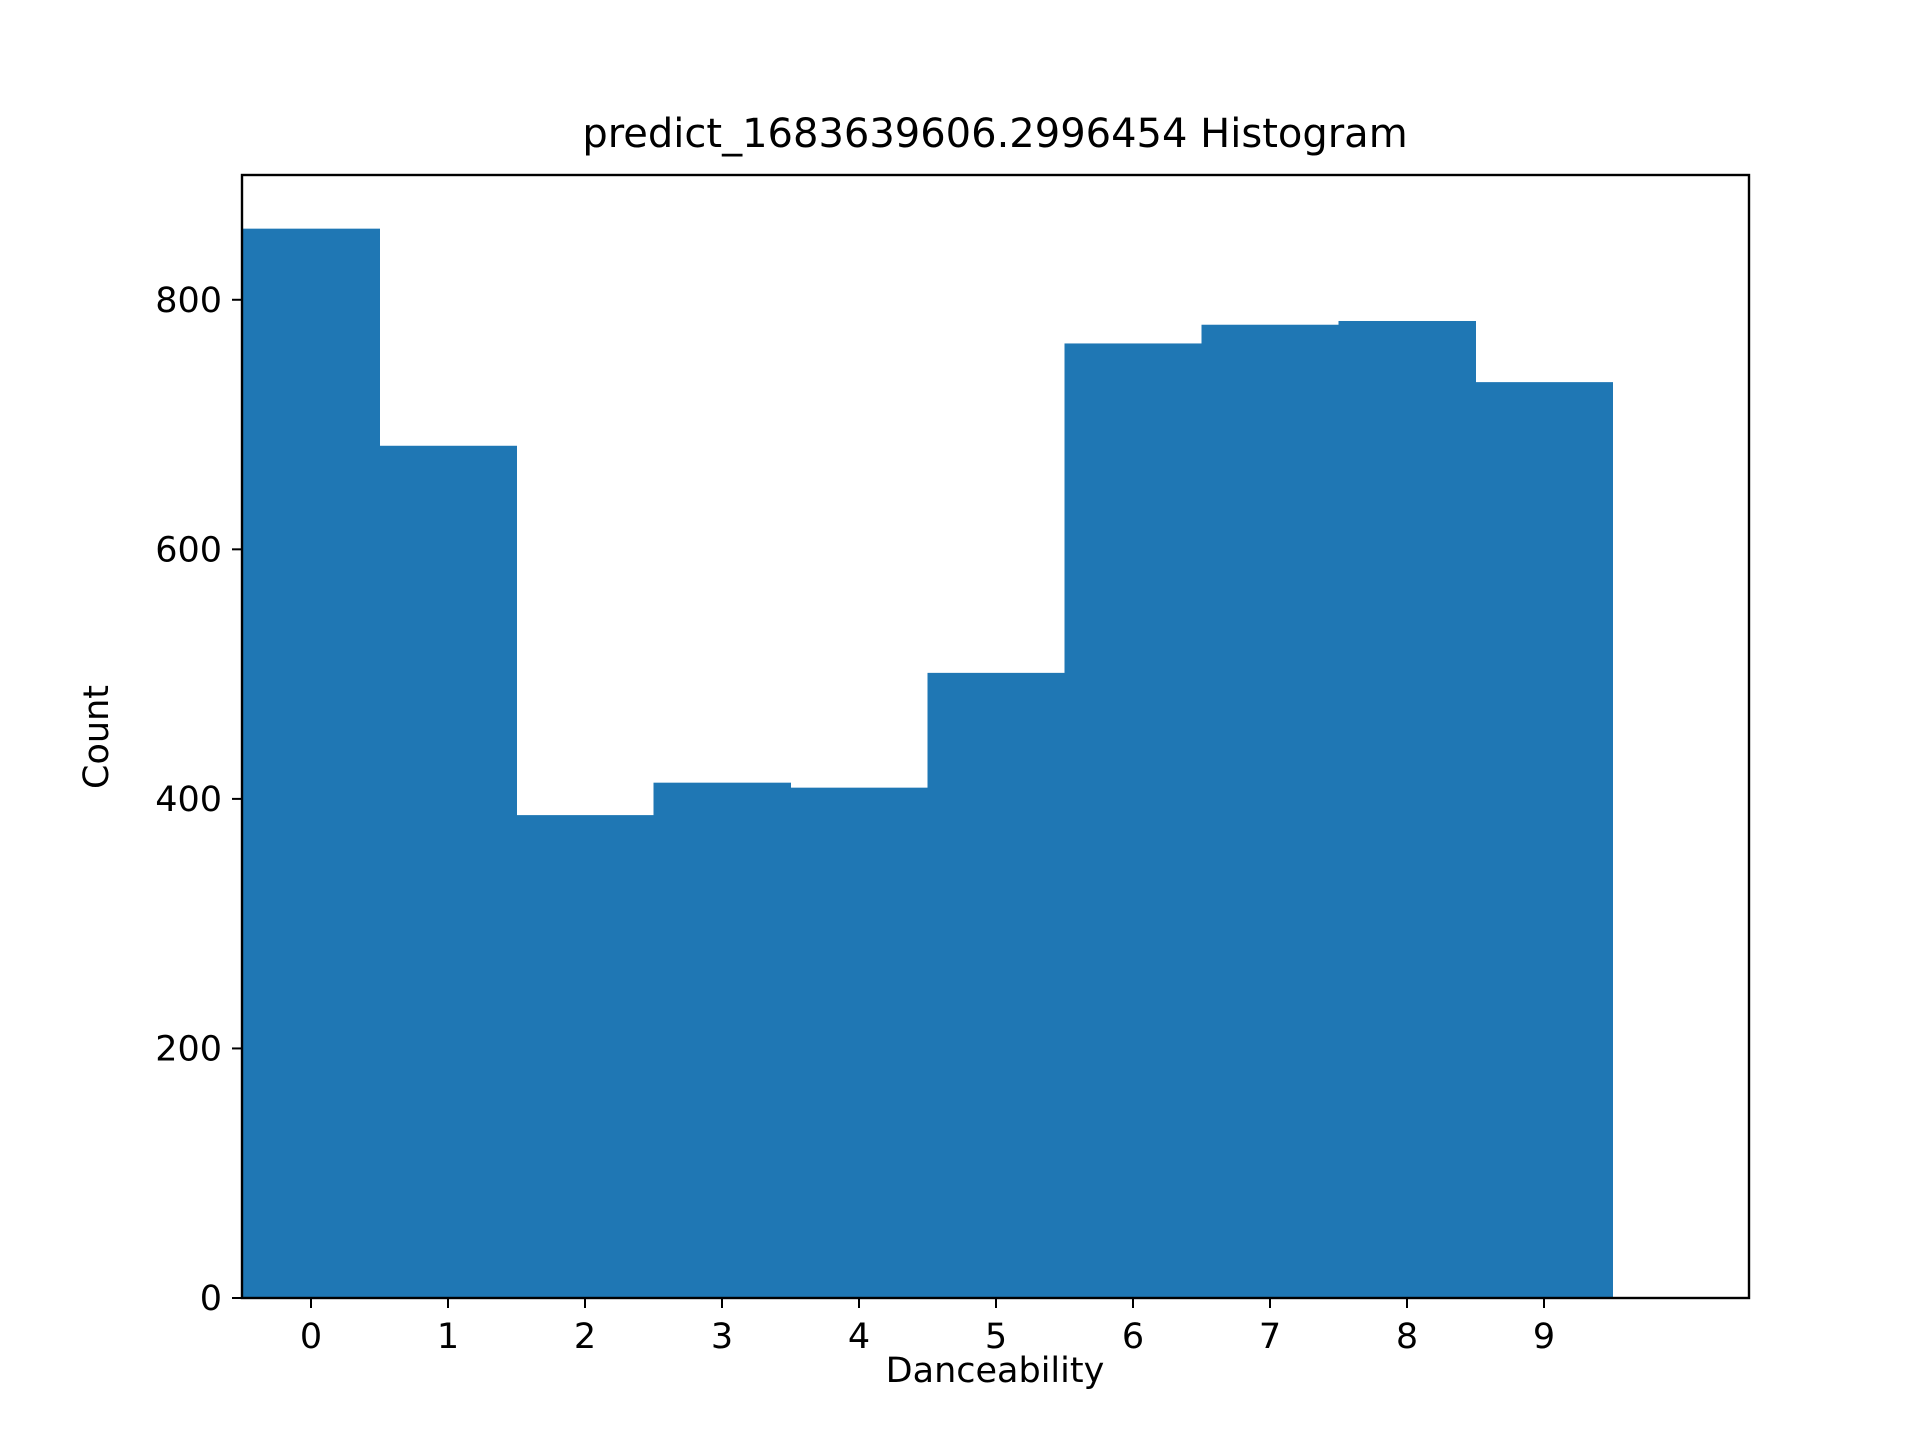 This screenshot has width=1920, height=1445. What do you see at coordinates (188, 301) in the screenshot?
I see `y-tick-label-800: 800` at bounding box center [188, 301].